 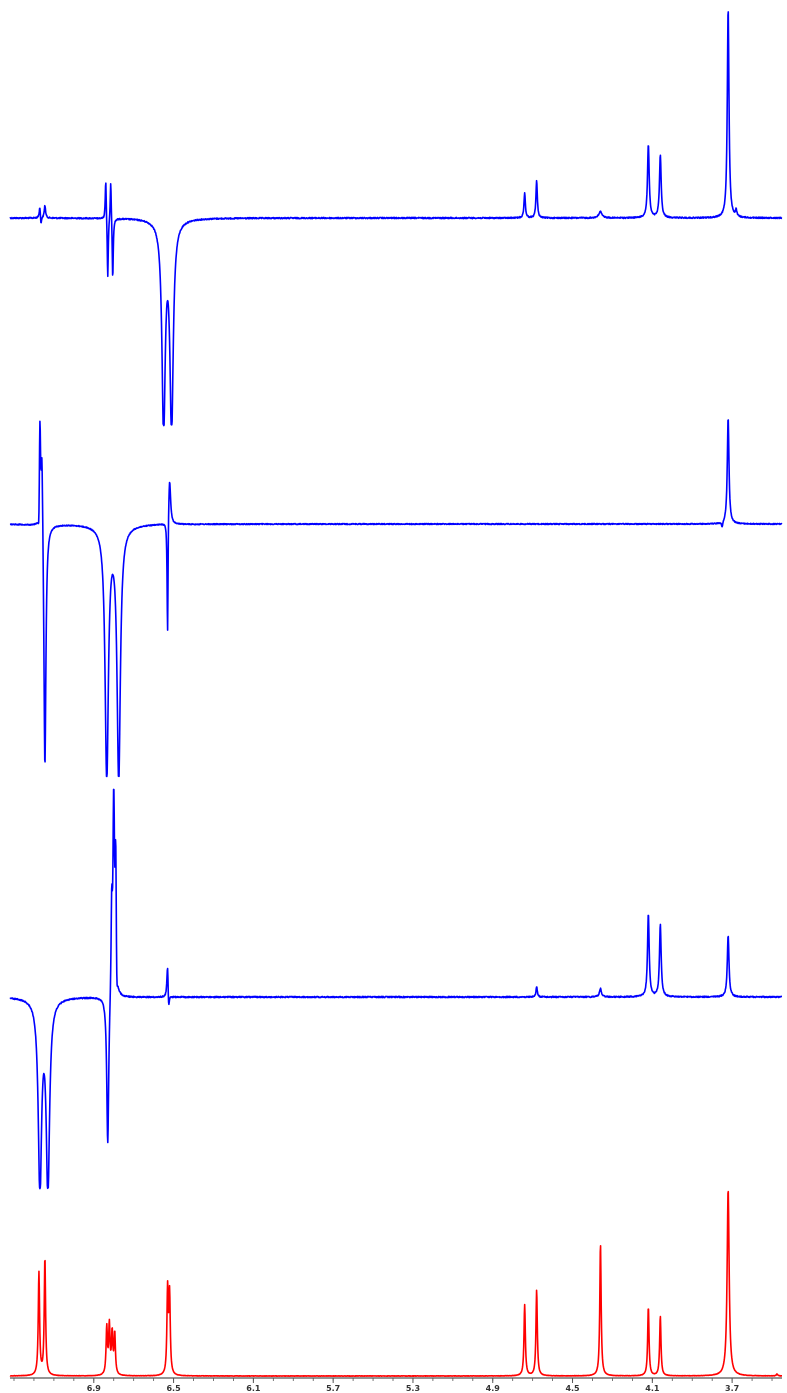 I want to click on x-tick-label: 5.3, so click(x=413, y=1388).